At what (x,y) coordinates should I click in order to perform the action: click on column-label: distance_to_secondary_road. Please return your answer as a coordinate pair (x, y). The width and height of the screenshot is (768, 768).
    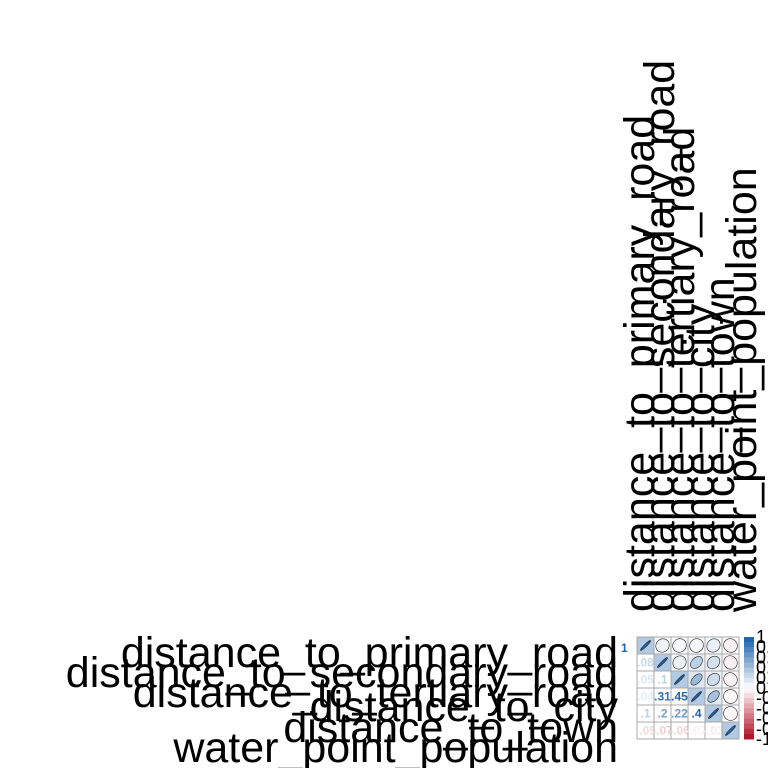
    Looking at the image, I should click on (660, 336).